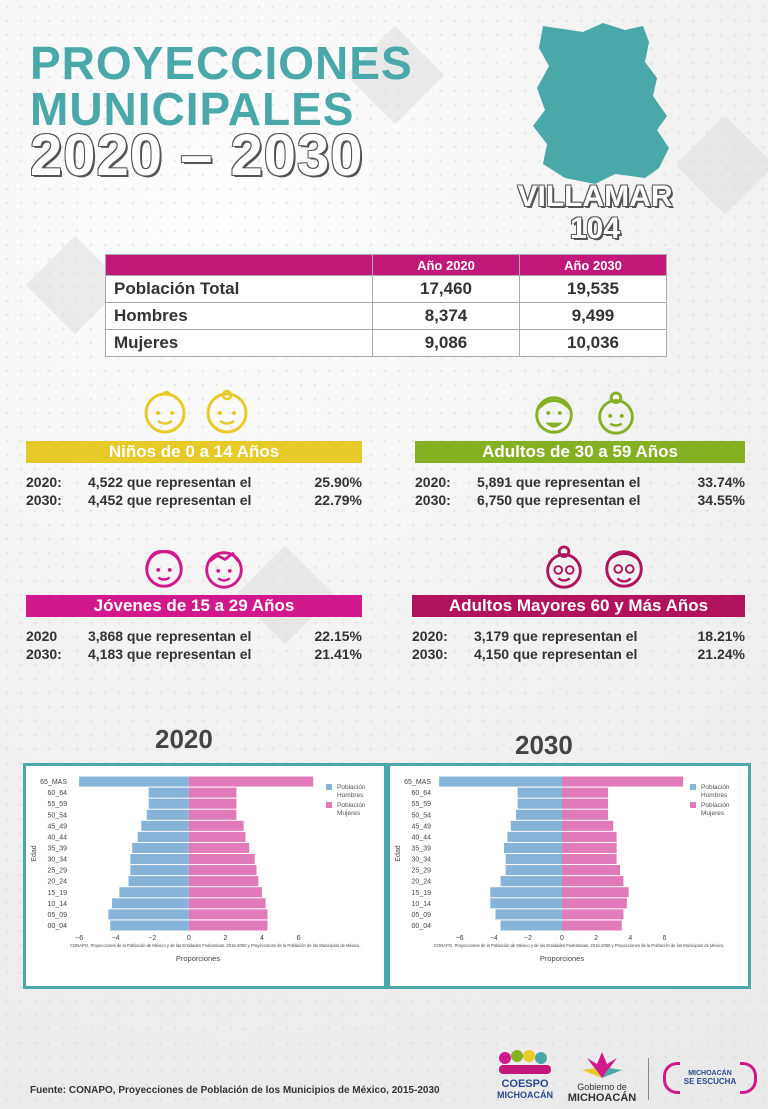 The image size is (768, 1109). What do you see at coordinates (593, 343) in the screenshot?
I see `row-value-2030: 10,036` at bounding box center [593, 343].